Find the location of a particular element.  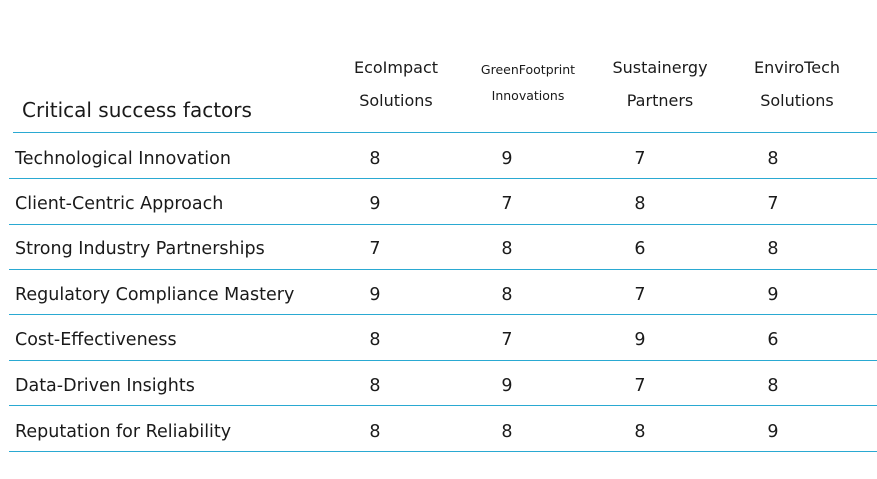

row-label: Strong Industry Partnerships is located at coordinates (140, 249).